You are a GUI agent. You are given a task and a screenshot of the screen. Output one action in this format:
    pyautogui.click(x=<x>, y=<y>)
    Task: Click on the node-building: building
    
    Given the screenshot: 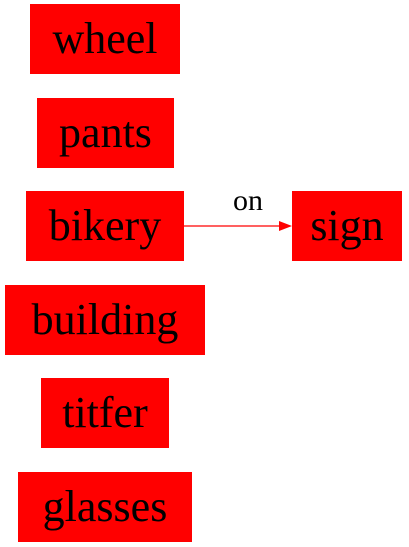 What is the action you would take?
    pyautogui.click(x=105, y=320)
    